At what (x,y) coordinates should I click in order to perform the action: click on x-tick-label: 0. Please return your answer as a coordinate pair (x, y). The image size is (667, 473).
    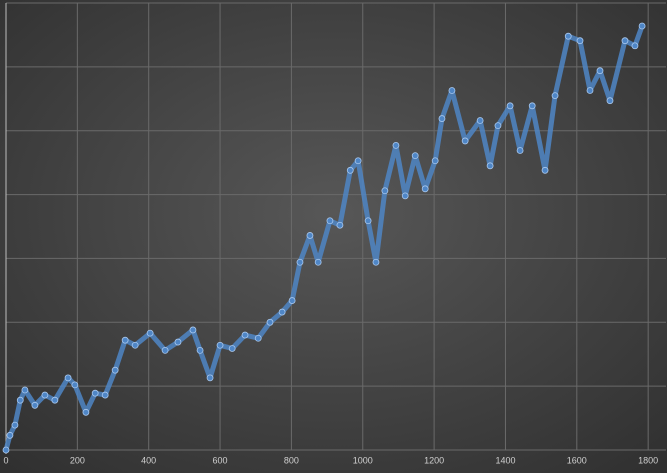
    Looking at the image, I should click on (5, 460).